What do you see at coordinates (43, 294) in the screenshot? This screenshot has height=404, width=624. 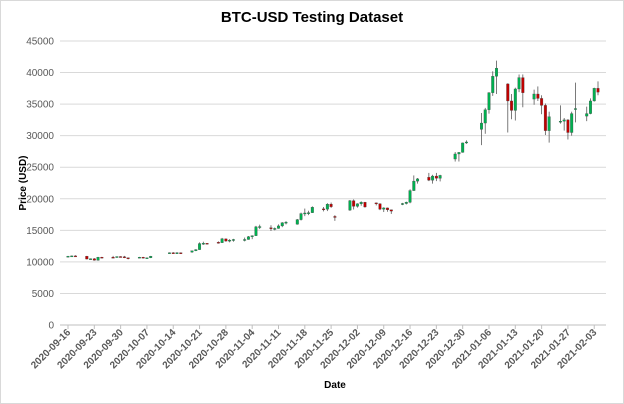 I see `y-tick-label: 5000` at bounding box center [43, 294].